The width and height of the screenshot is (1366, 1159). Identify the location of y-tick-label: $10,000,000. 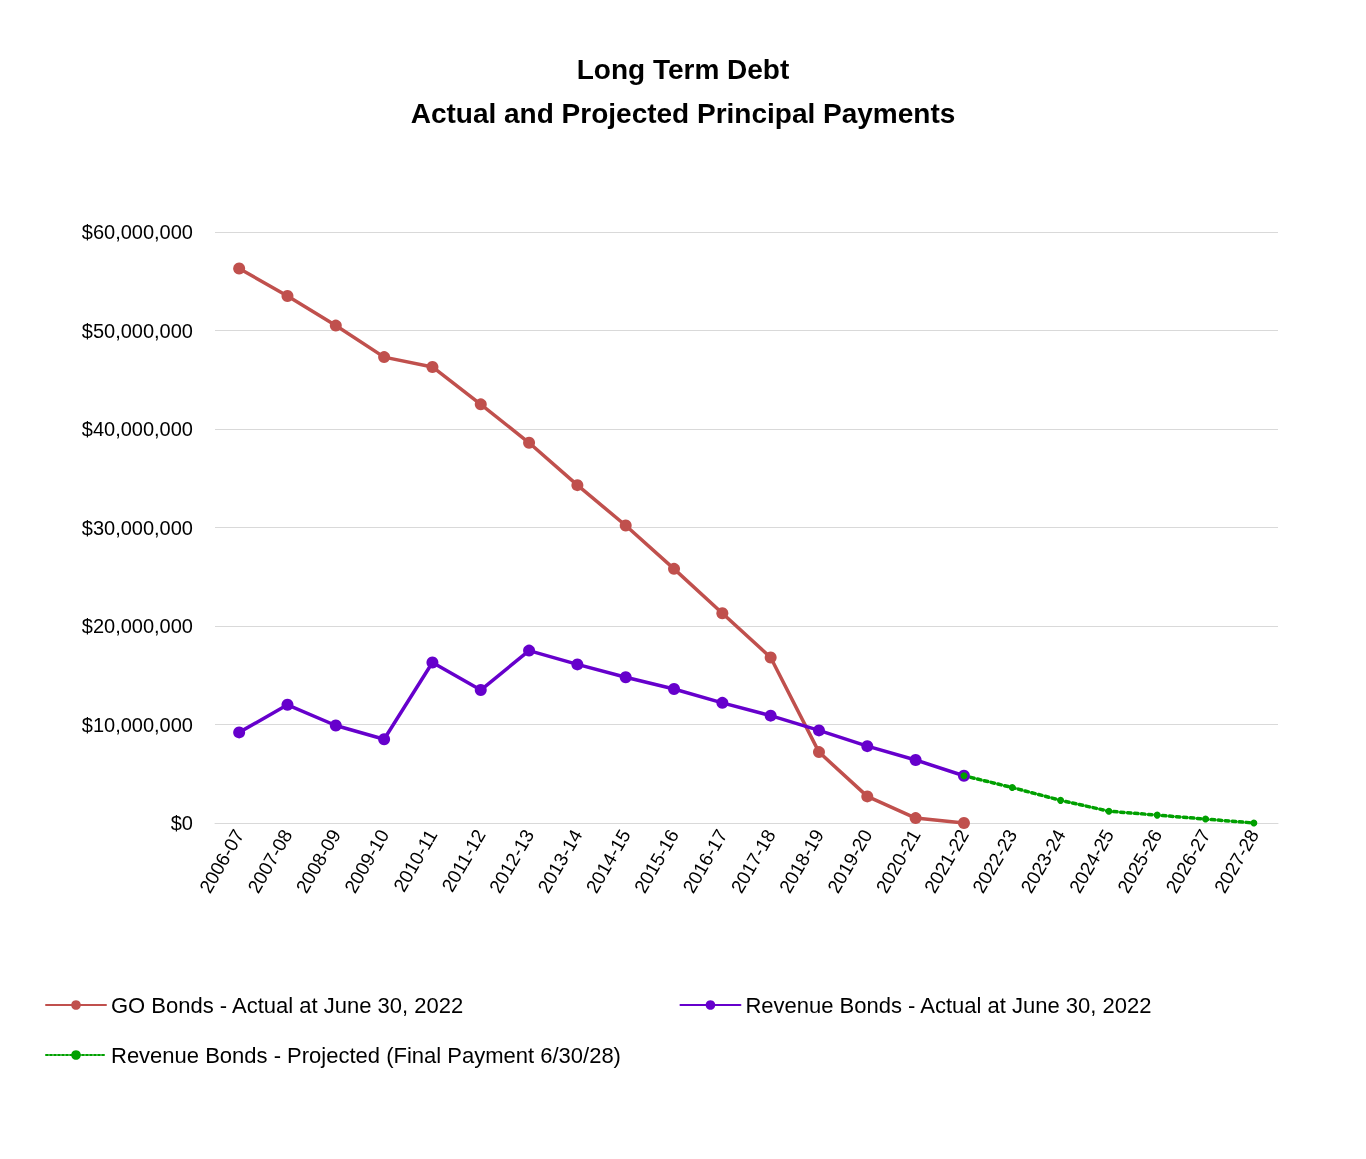
(137, 724).